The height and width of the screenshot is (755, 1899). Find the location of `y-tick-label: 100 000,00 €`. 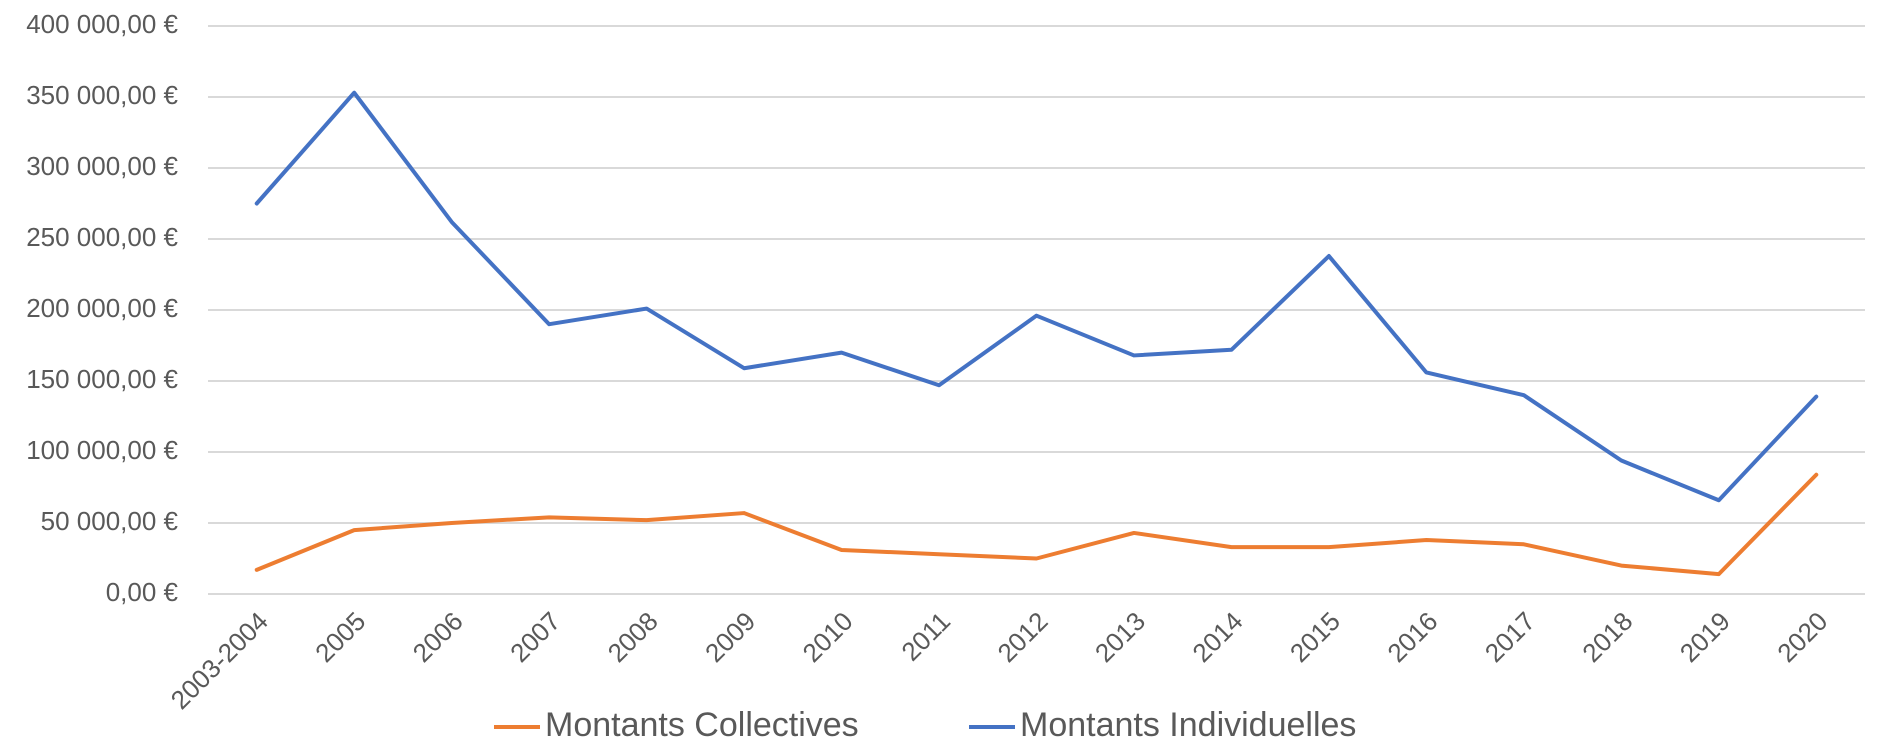

y-tick-label: 100 000,00 € is located at coordinates (102, 450).